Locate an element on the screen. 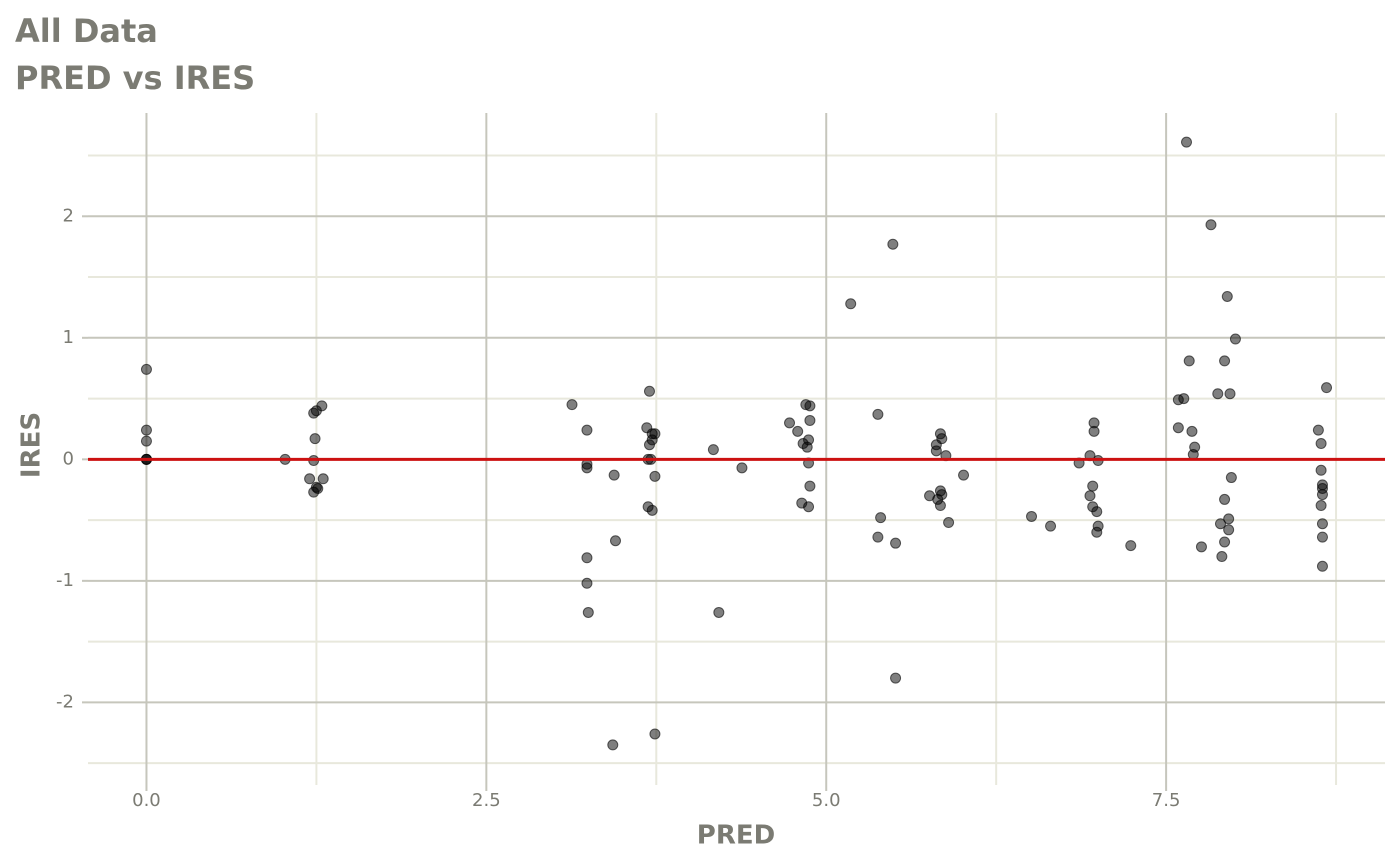  chart-subtitle: PRED vs IRES is located at coordinates (135, 78).